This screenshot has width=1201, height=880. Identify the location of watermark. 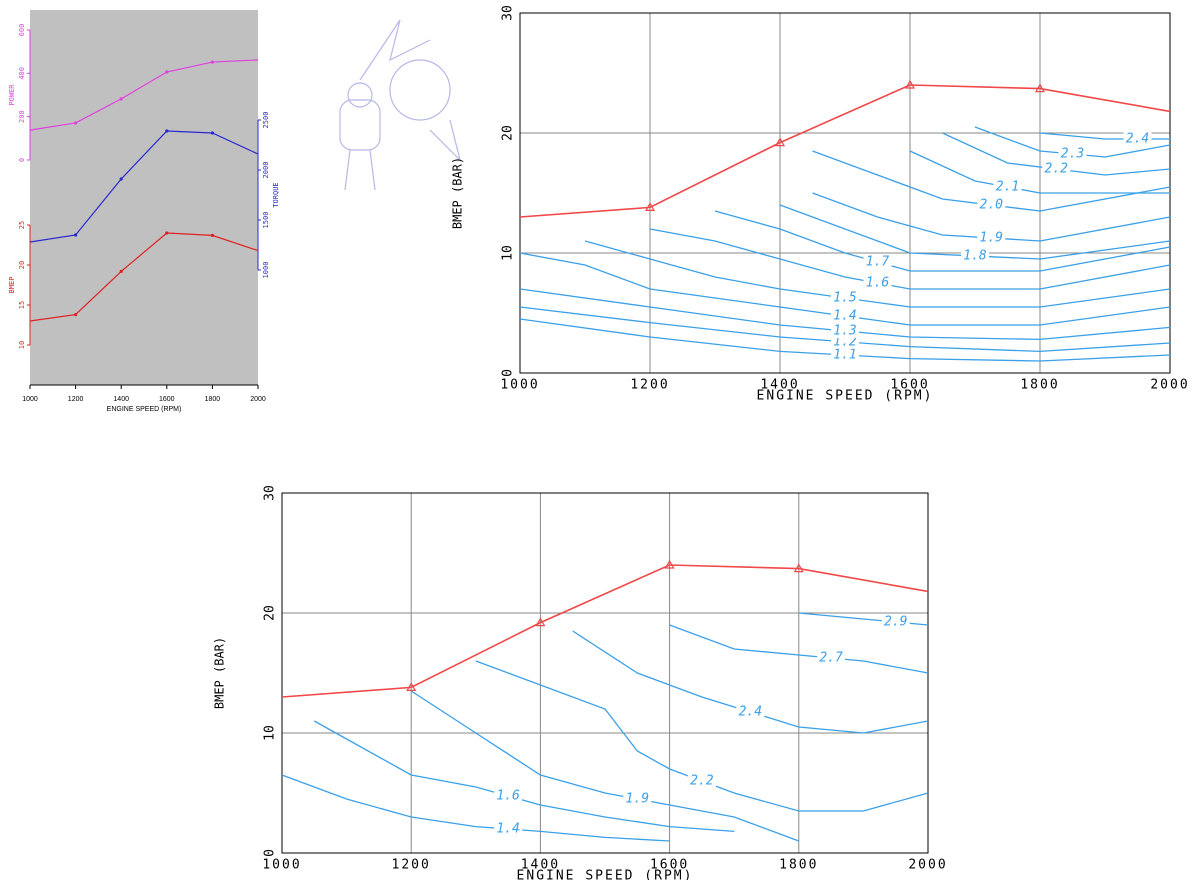
(400, 105).